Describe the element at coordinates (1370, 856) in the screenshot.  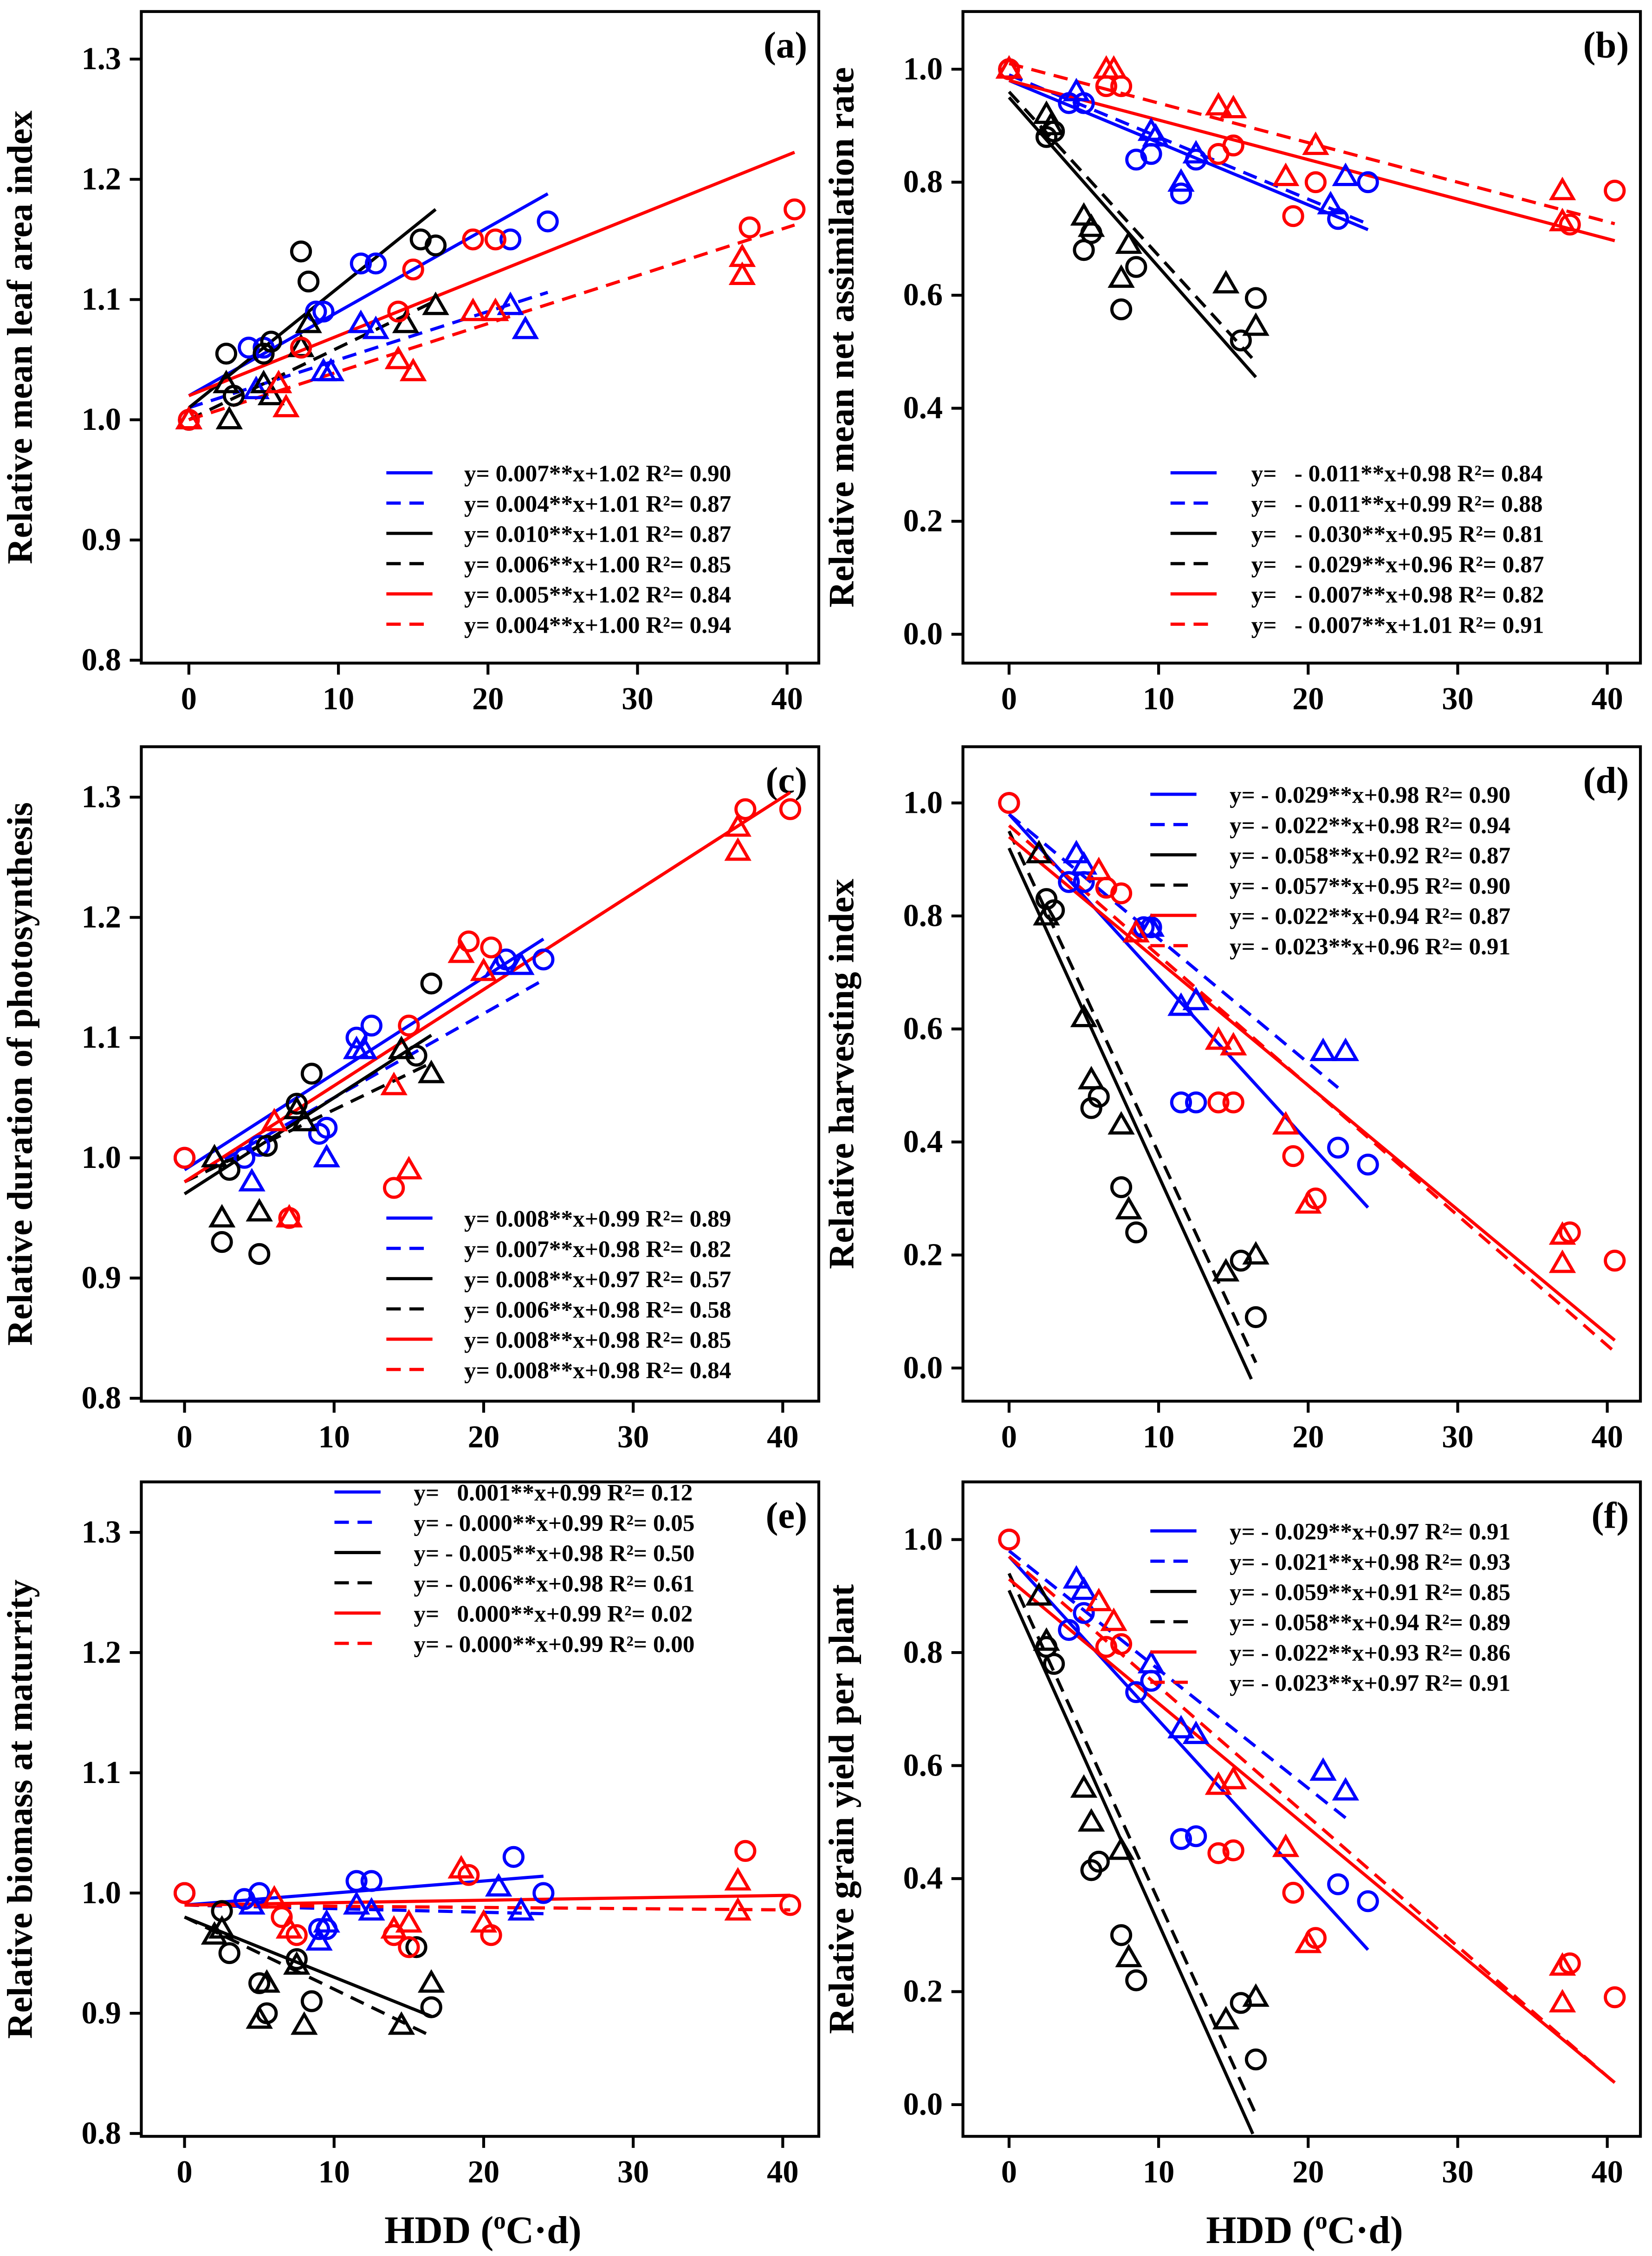
I see `legend-label: y= - 0.058**x+0.92 R²= 0.87` at that location.